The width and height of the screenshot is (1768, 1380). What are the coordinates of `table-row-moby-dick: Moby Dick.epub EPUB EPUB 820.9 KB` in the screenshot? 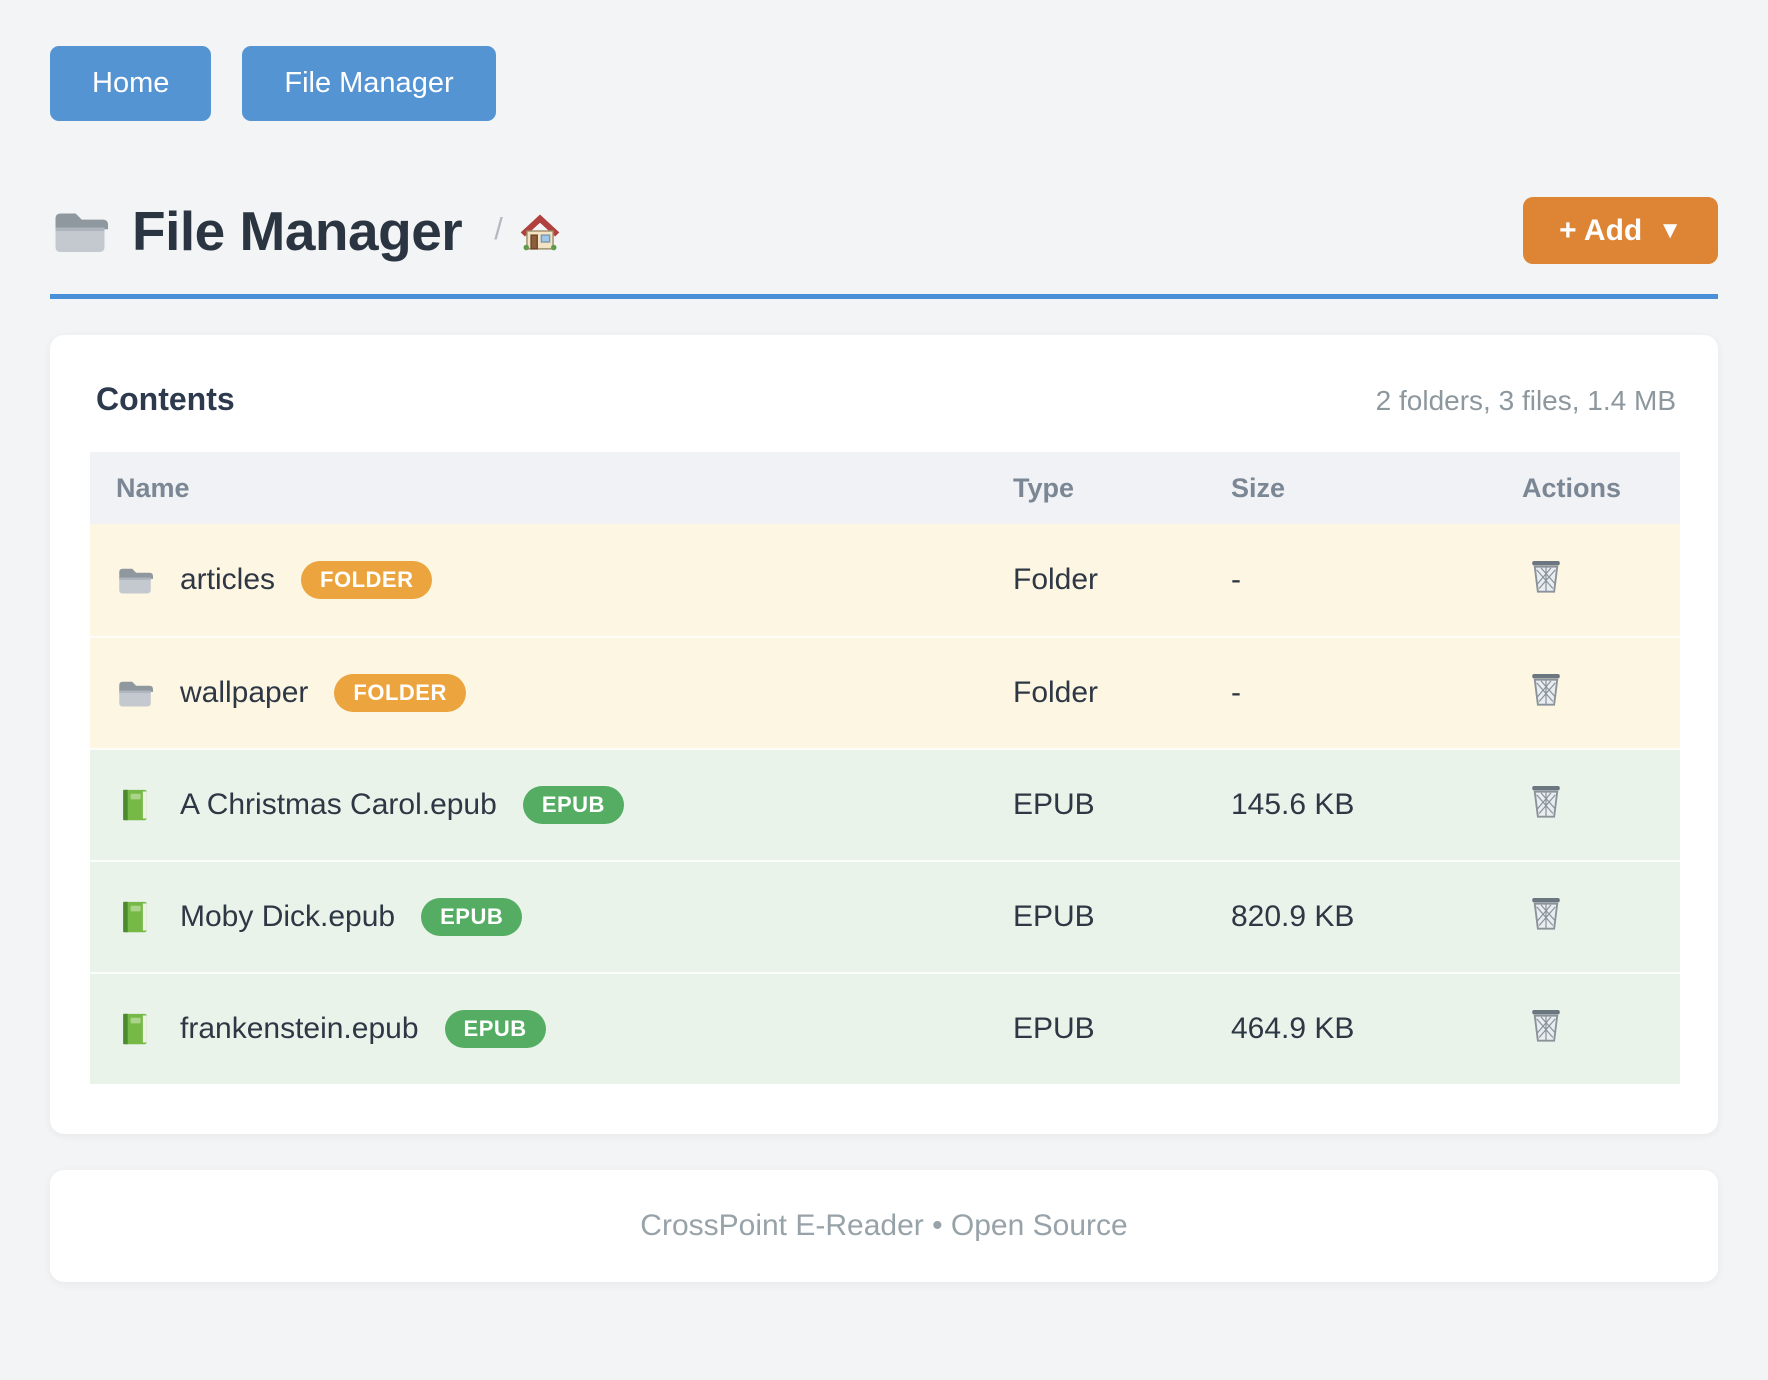 It's located at (885, 916).